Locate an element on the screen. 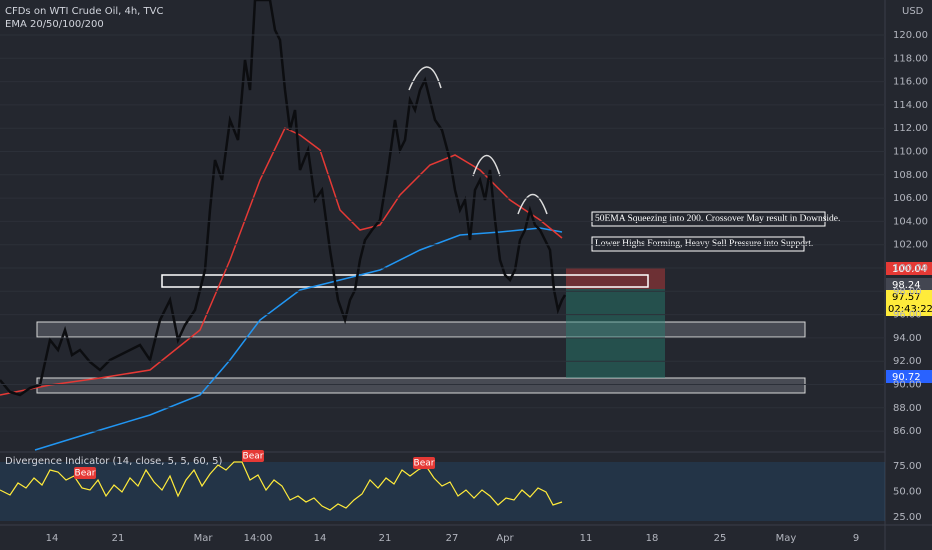 This screenshot has width=932, height=550. price-tick: 118.00 is located at coordinates (910, 58).